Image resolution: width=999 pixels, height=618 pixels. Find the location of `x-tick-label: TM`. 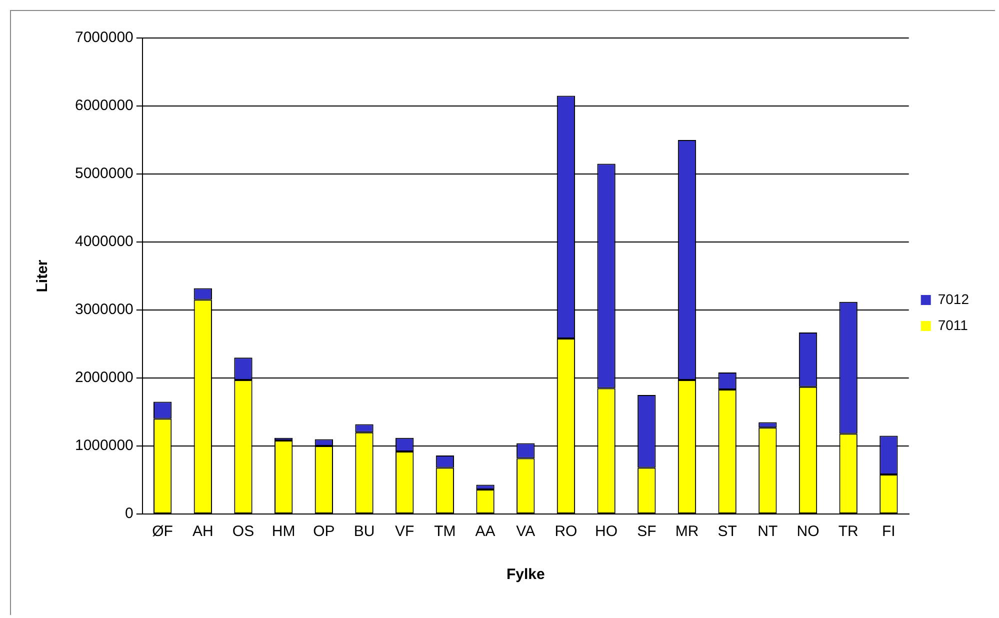

x-tick-label: TM is located at coordinates (445, 531).